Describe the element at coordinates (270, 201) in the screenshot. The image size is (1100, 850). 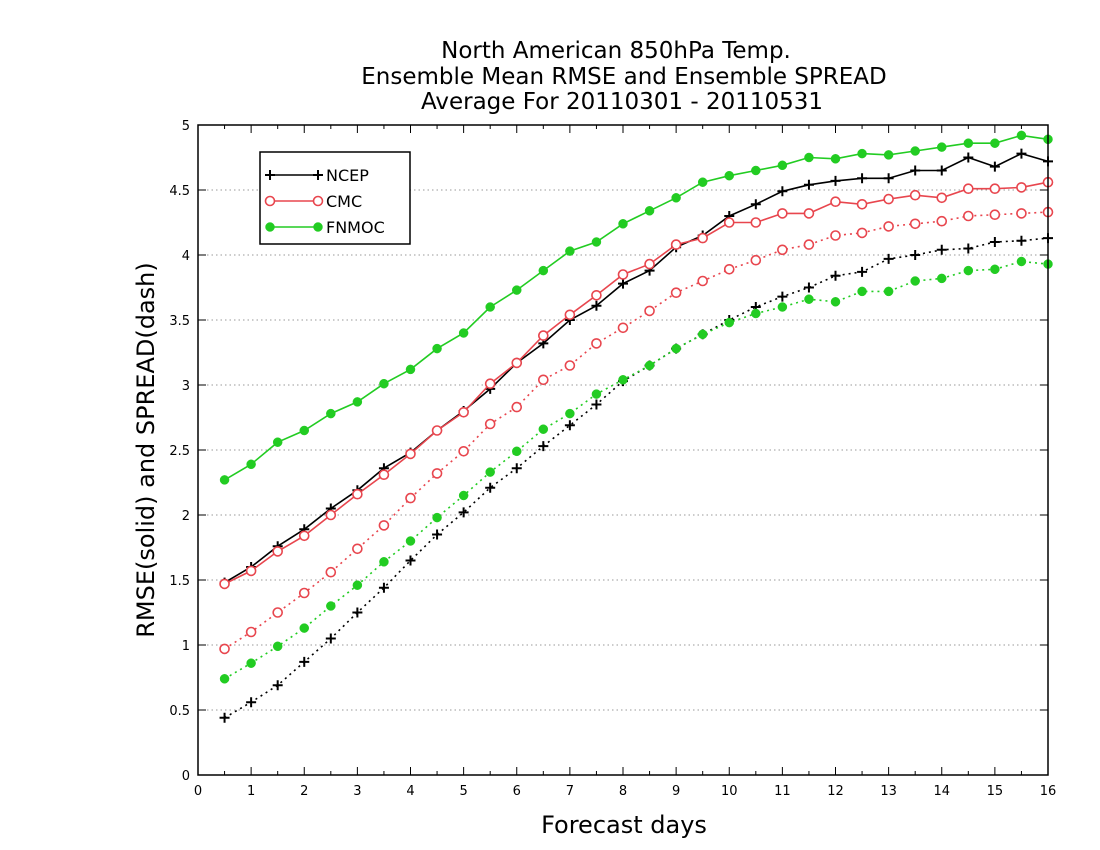
I see `legend-marker-left-cmc` at that location.